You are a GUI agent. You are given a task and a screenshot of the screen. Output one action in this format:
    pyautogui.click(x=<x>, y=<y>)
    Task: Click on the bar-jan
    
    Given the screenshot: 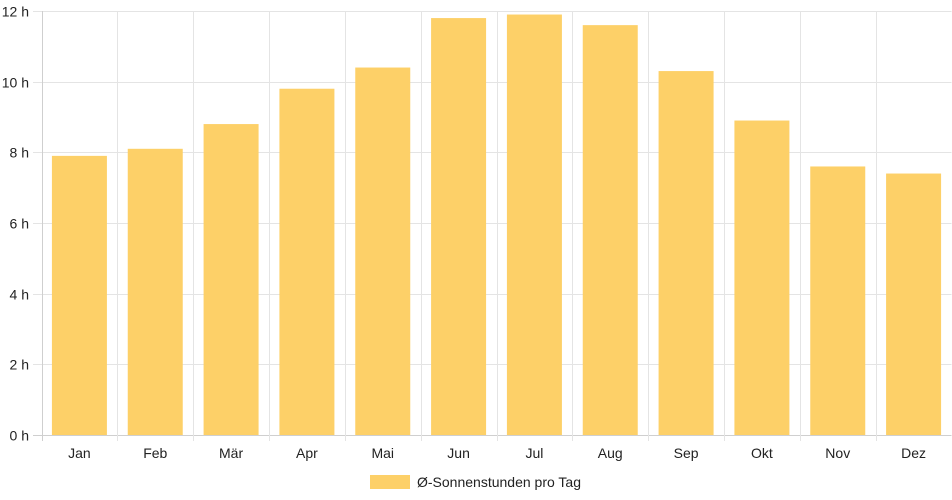 What is the action you would take?
    pyautogui.click(x=79, y=295)
    